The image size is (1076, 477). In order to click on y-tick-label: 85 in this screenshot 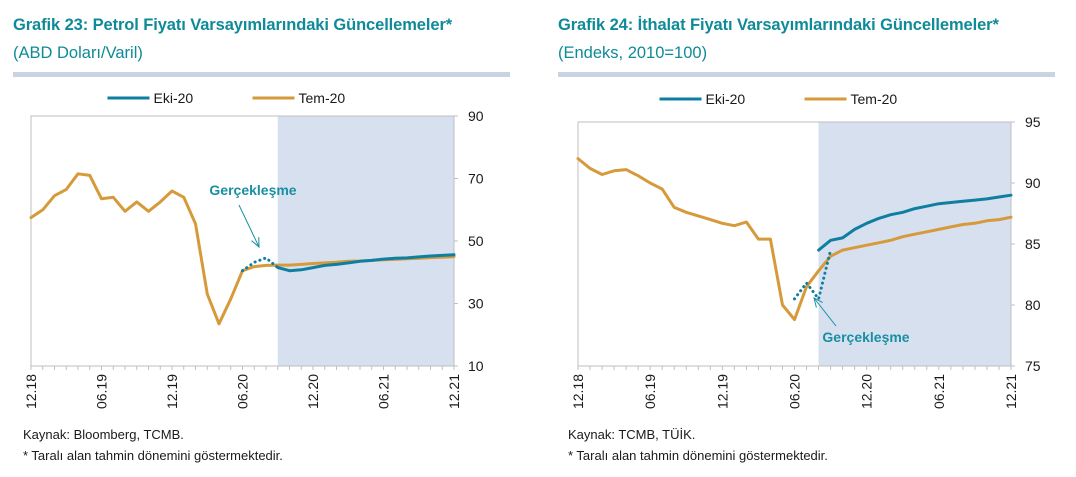, I will do `click(1033, 244)`.